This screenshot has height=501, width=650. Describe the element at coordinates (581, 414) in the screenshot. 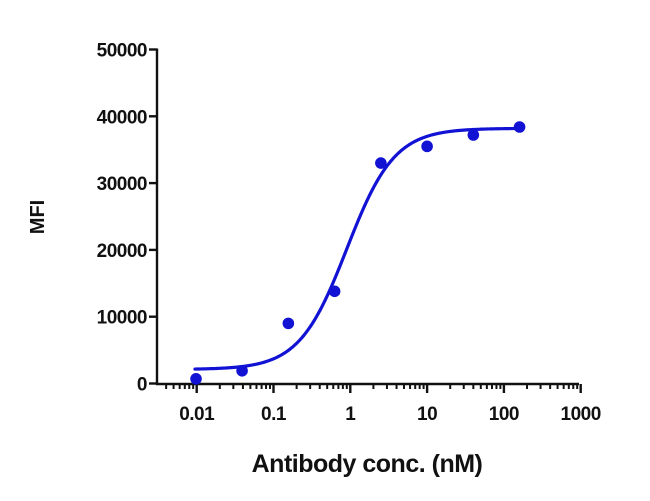

I see `x-tick-label: 1000` at that location.